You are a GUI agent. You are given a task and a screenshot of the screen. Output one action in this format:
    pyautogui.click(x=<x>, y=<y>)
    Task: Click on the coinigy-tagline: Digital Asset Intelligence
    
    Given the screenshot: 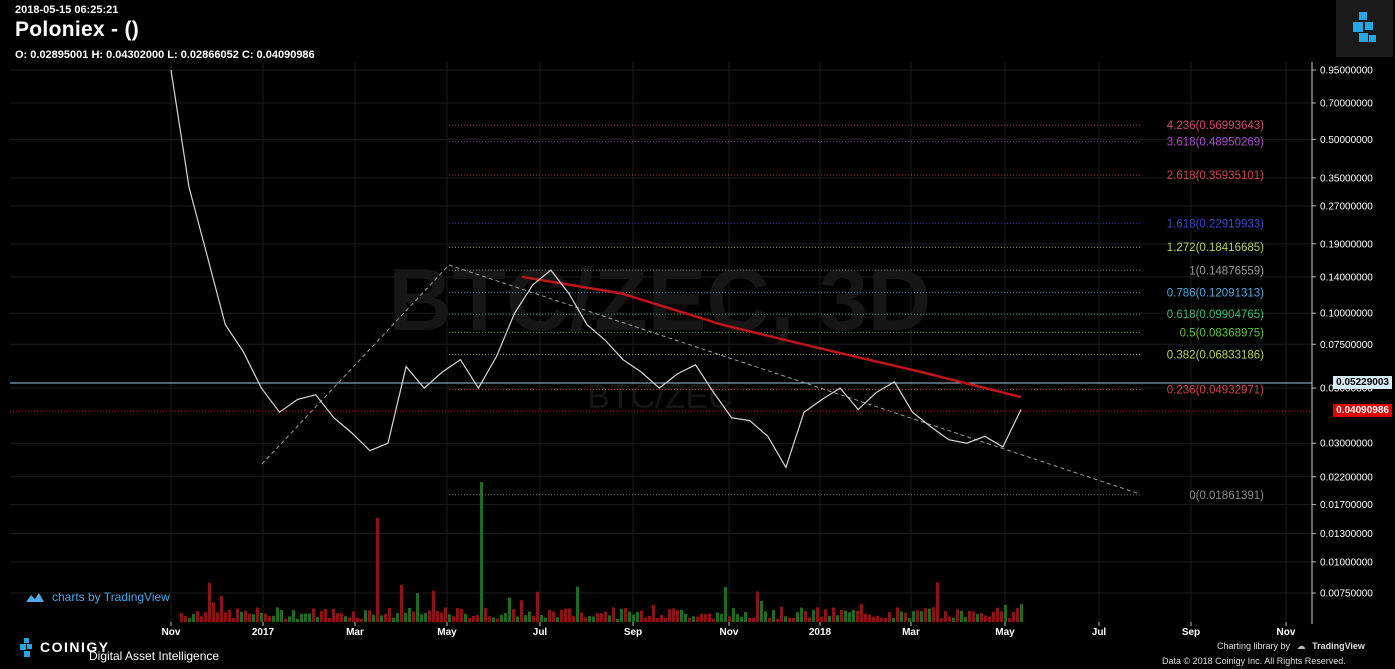 What is the action you would take?
    pyautogui.click(x=154, y=656)
    